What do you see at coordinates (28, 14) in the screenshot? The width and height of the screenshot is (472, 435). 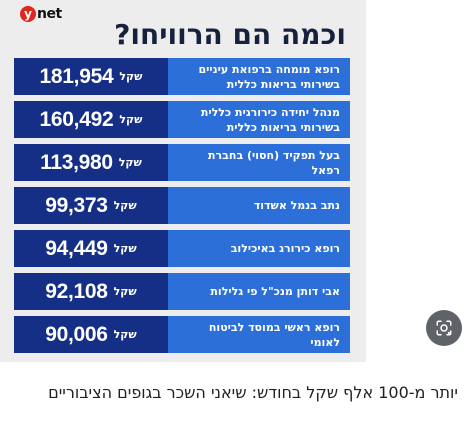 I see `logo-y: y` at bounding box center [28, 14].